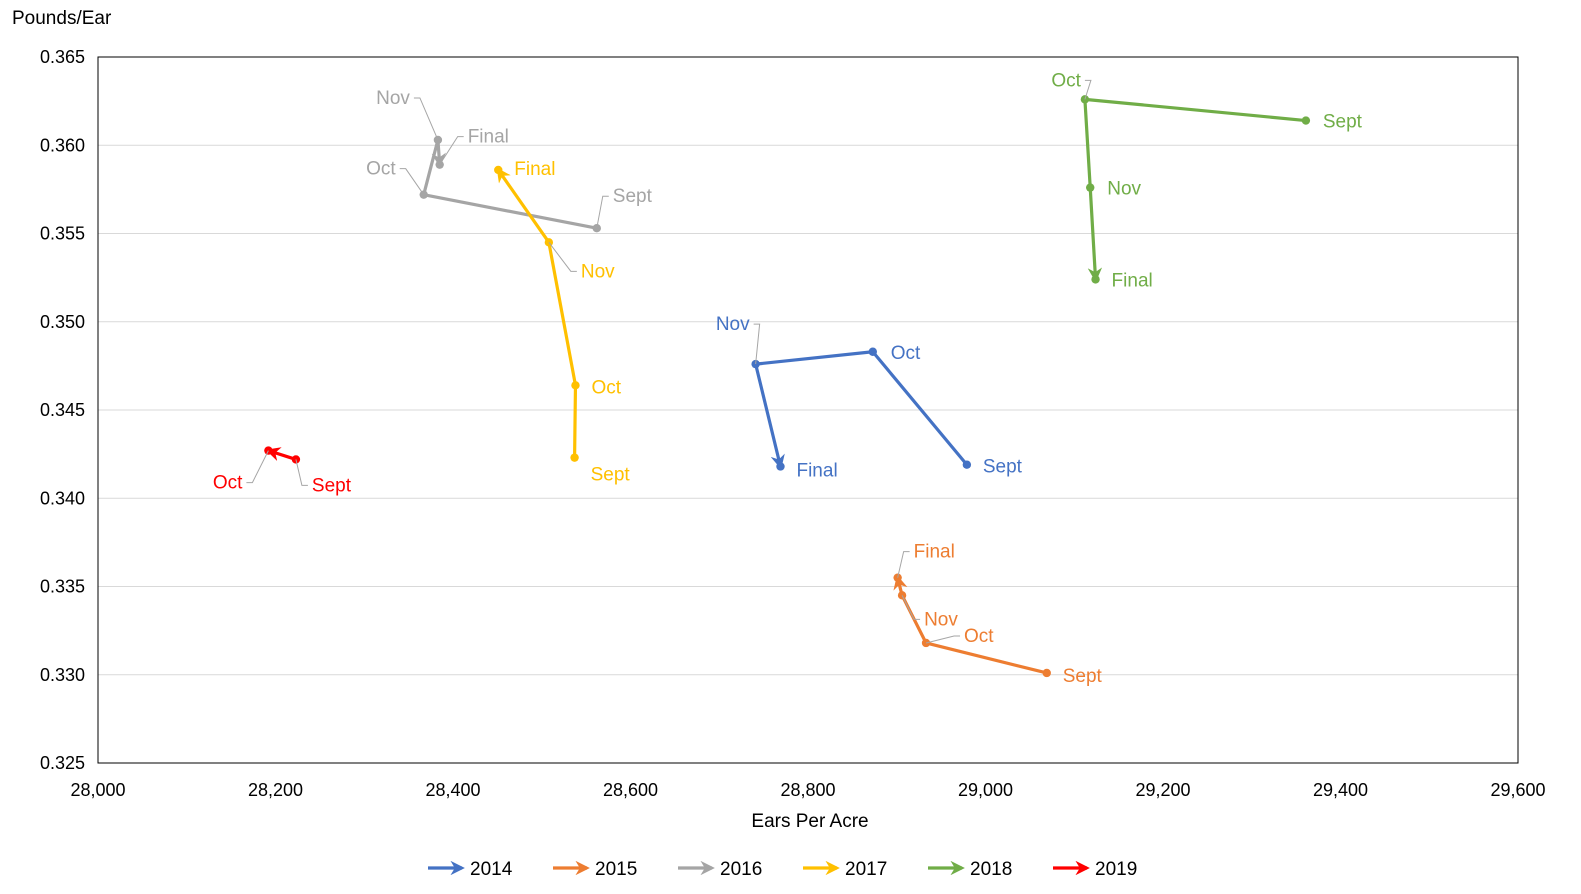  Describe the element at coordinates (62, 763) in the screenshot. I see `y-tick-label: 0.325` at that location.